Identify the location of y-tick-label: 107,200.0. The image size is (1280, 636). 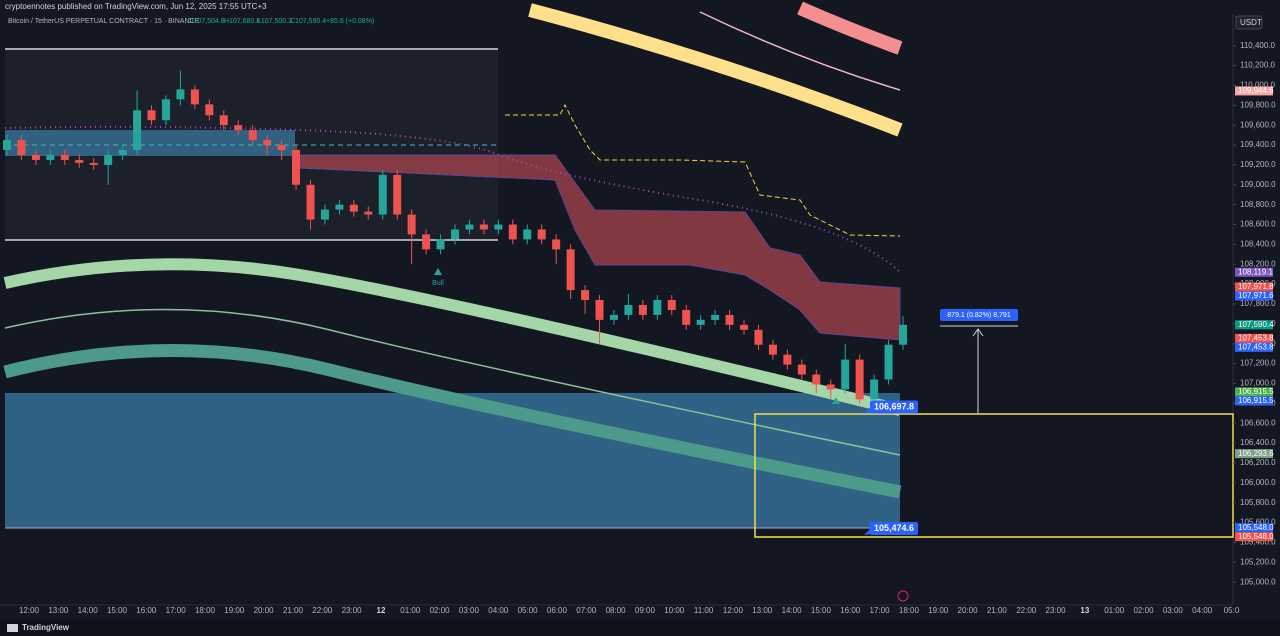
(1258, 363).